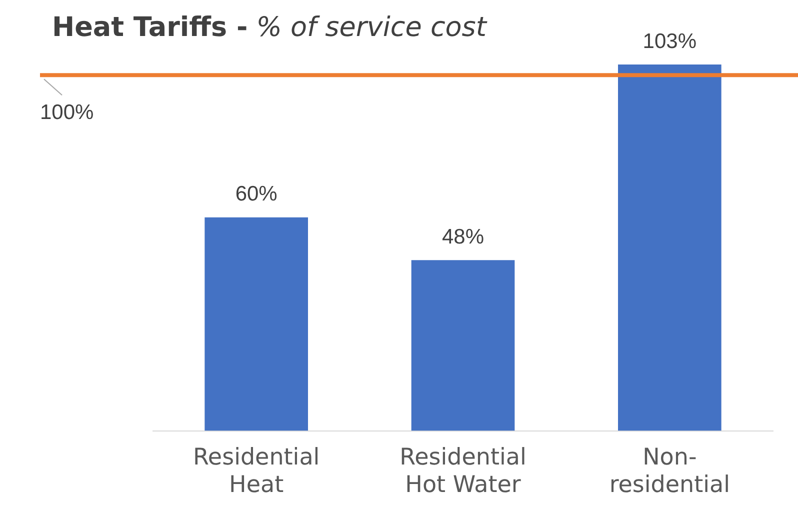 The image size is (798, 514). What do you see at coordinates (256, 194) in the screenshot?
I see `data-label: 60%` at bounding box center [256, 194].